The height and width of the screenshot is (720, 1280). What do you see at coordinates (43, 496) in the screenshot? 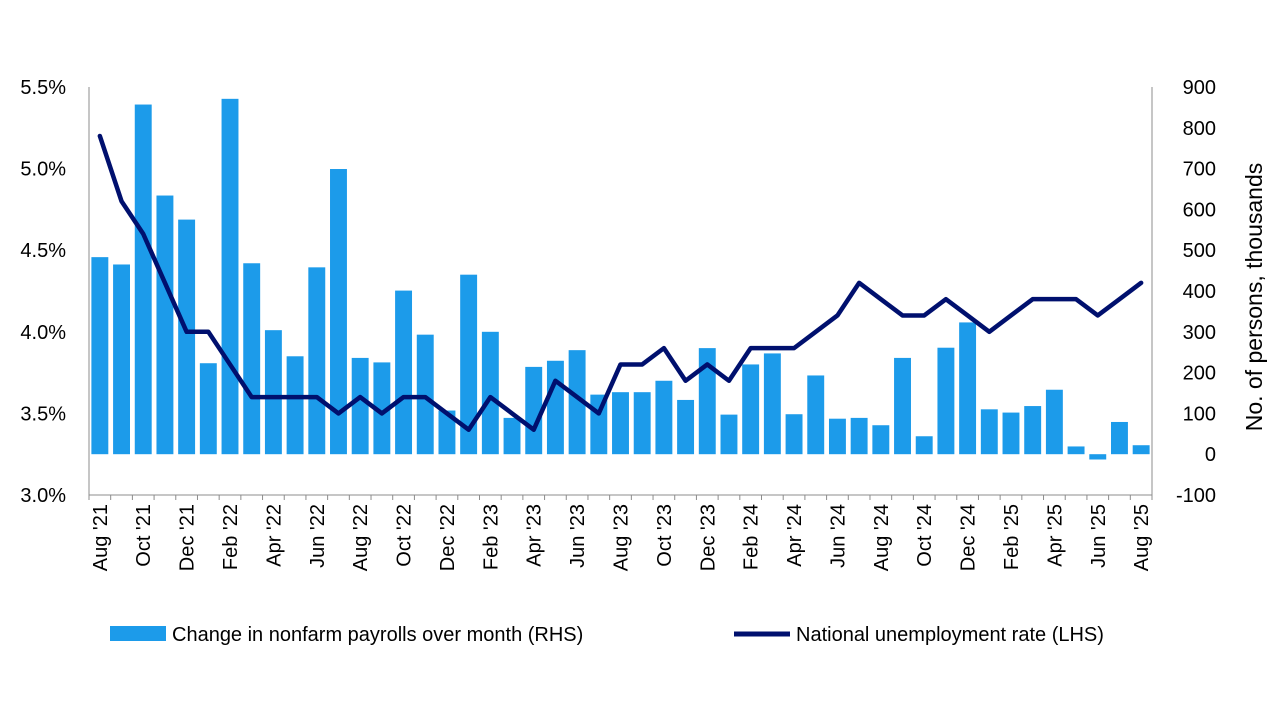
I see `left-tick-label: 3.0%` at bounding box center [43, 496].